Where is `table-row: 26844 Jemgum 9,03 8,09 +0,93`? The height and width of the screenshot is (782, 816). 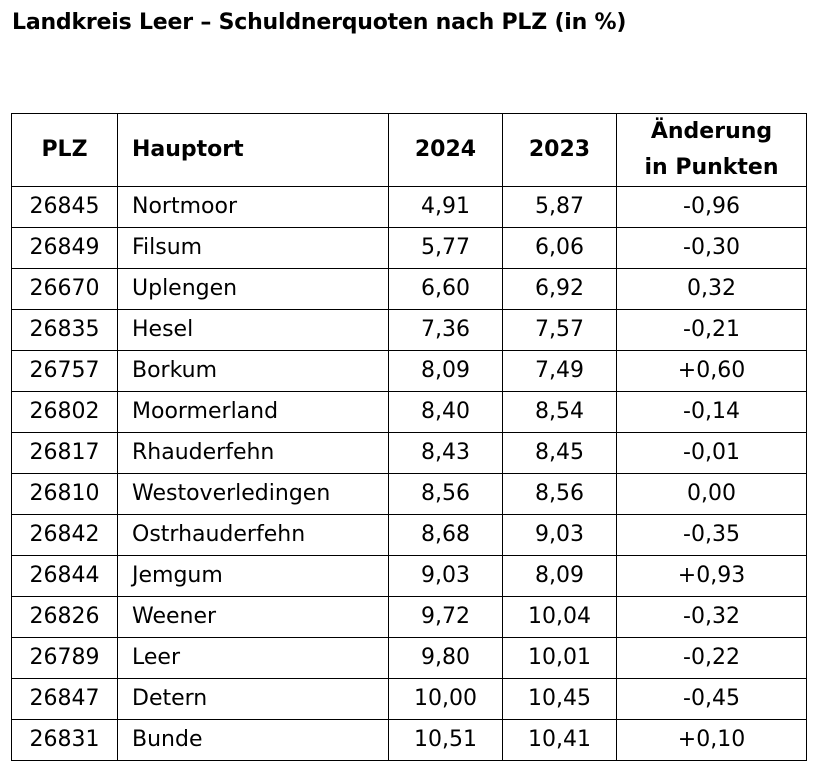
table-row: 26844 Jemgum 9,03 8,09 +0,93 is located at coordinates (409, 576).